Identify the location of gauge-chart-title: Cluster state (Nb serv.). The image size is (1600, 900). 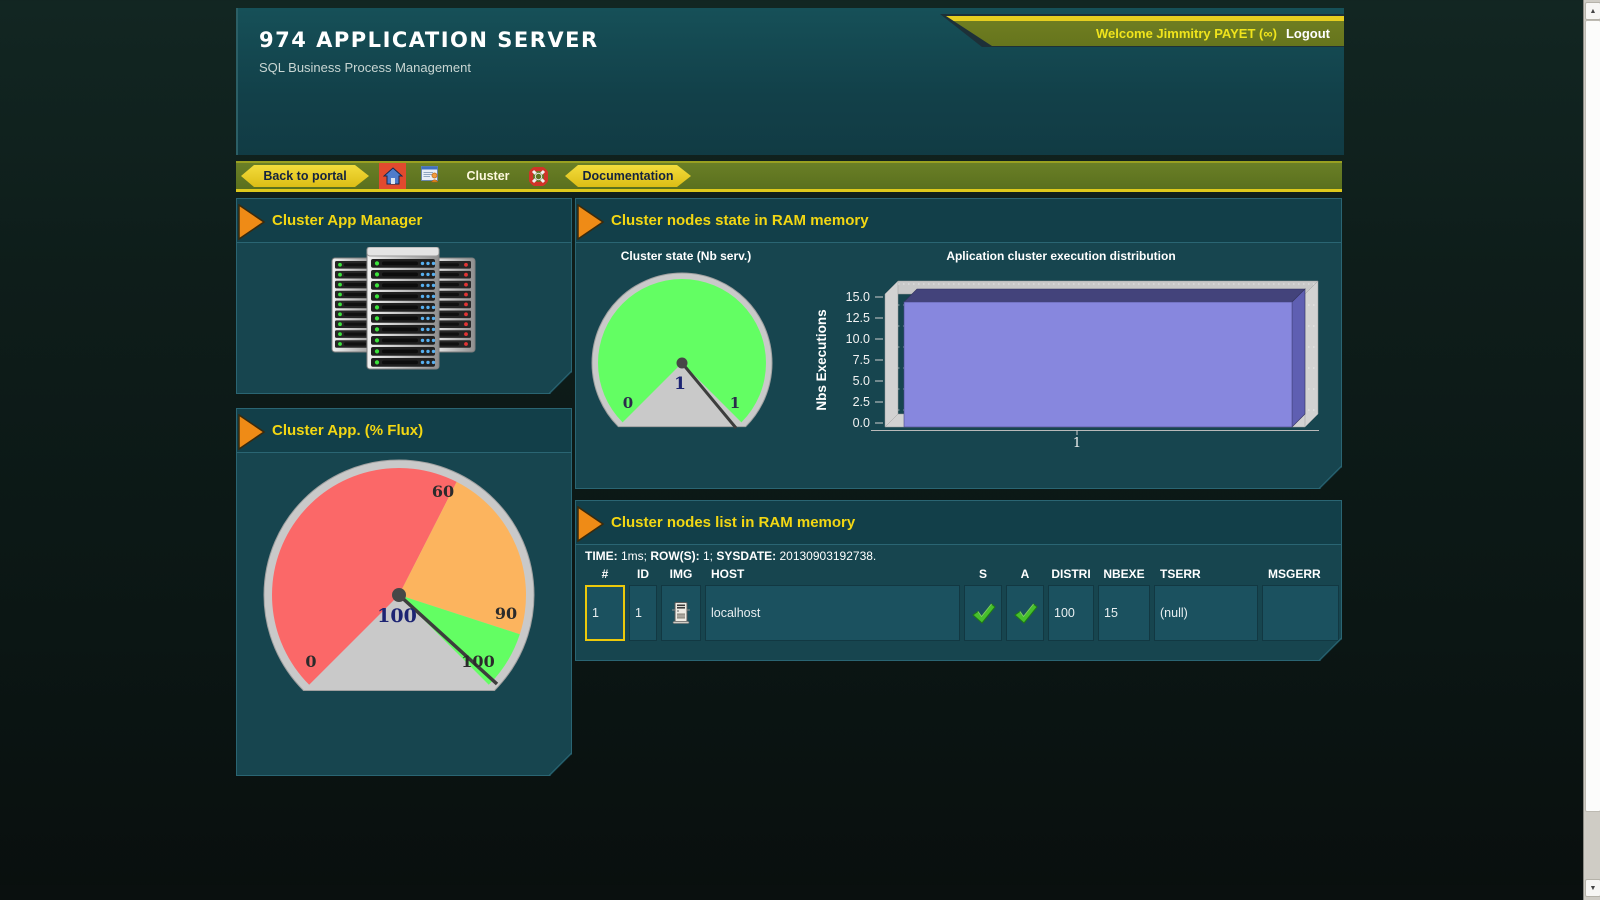
(686, 256).